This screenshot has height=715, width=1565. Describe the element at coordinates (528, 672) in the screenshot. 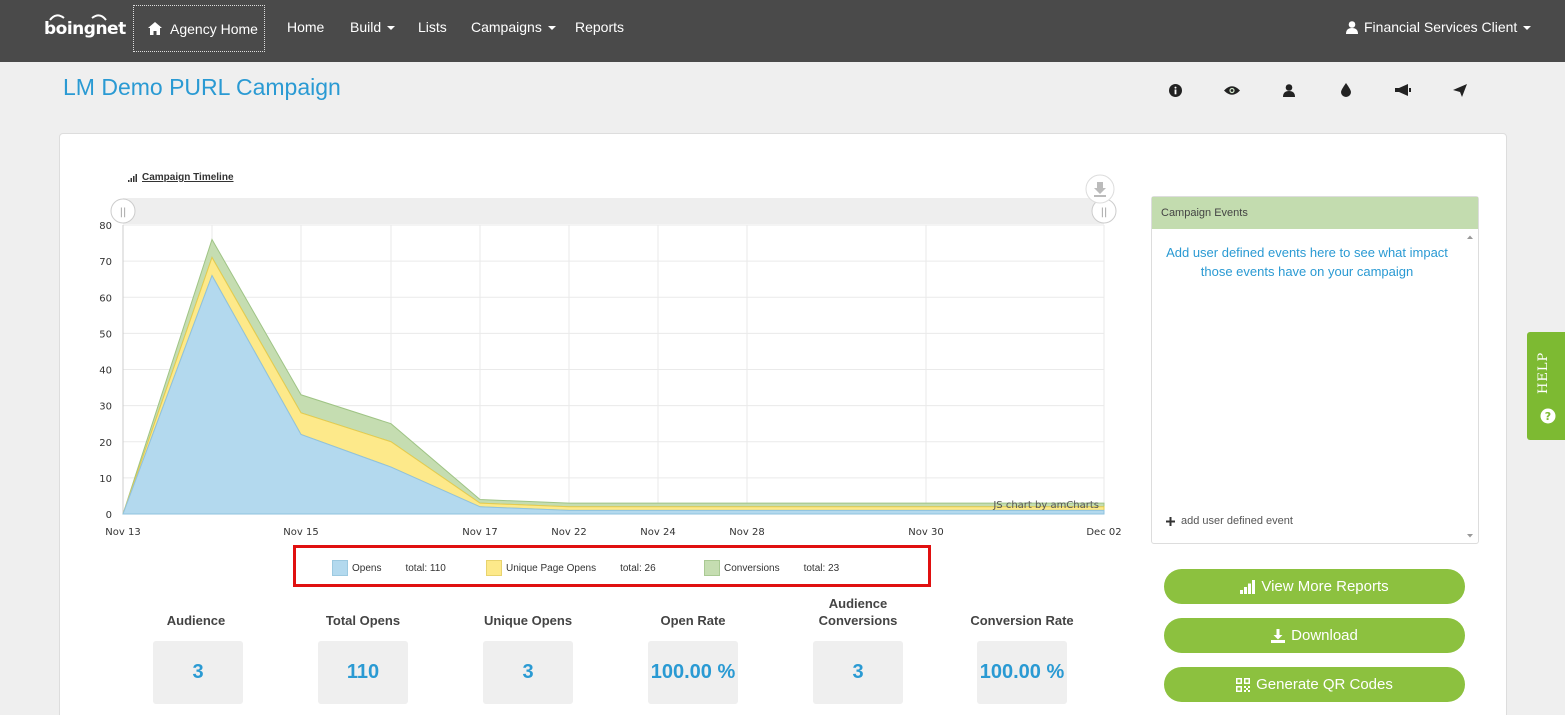

I see `stat-value-unique-opens: 3` at that location.